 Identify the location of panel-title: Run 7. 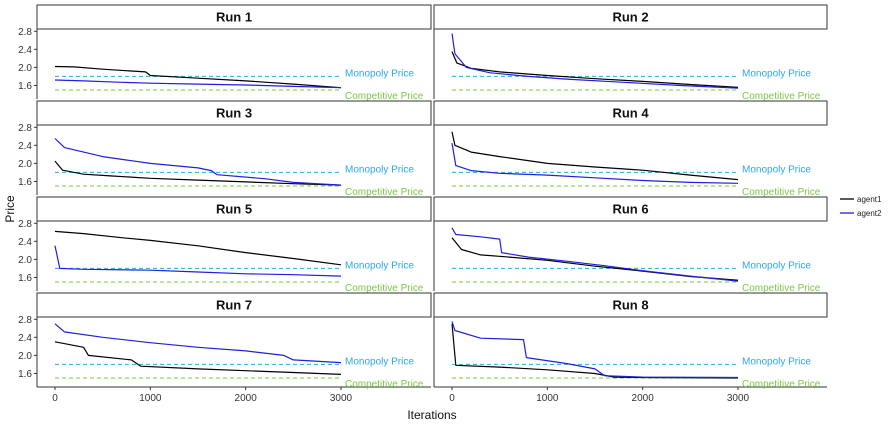
(234, 305).